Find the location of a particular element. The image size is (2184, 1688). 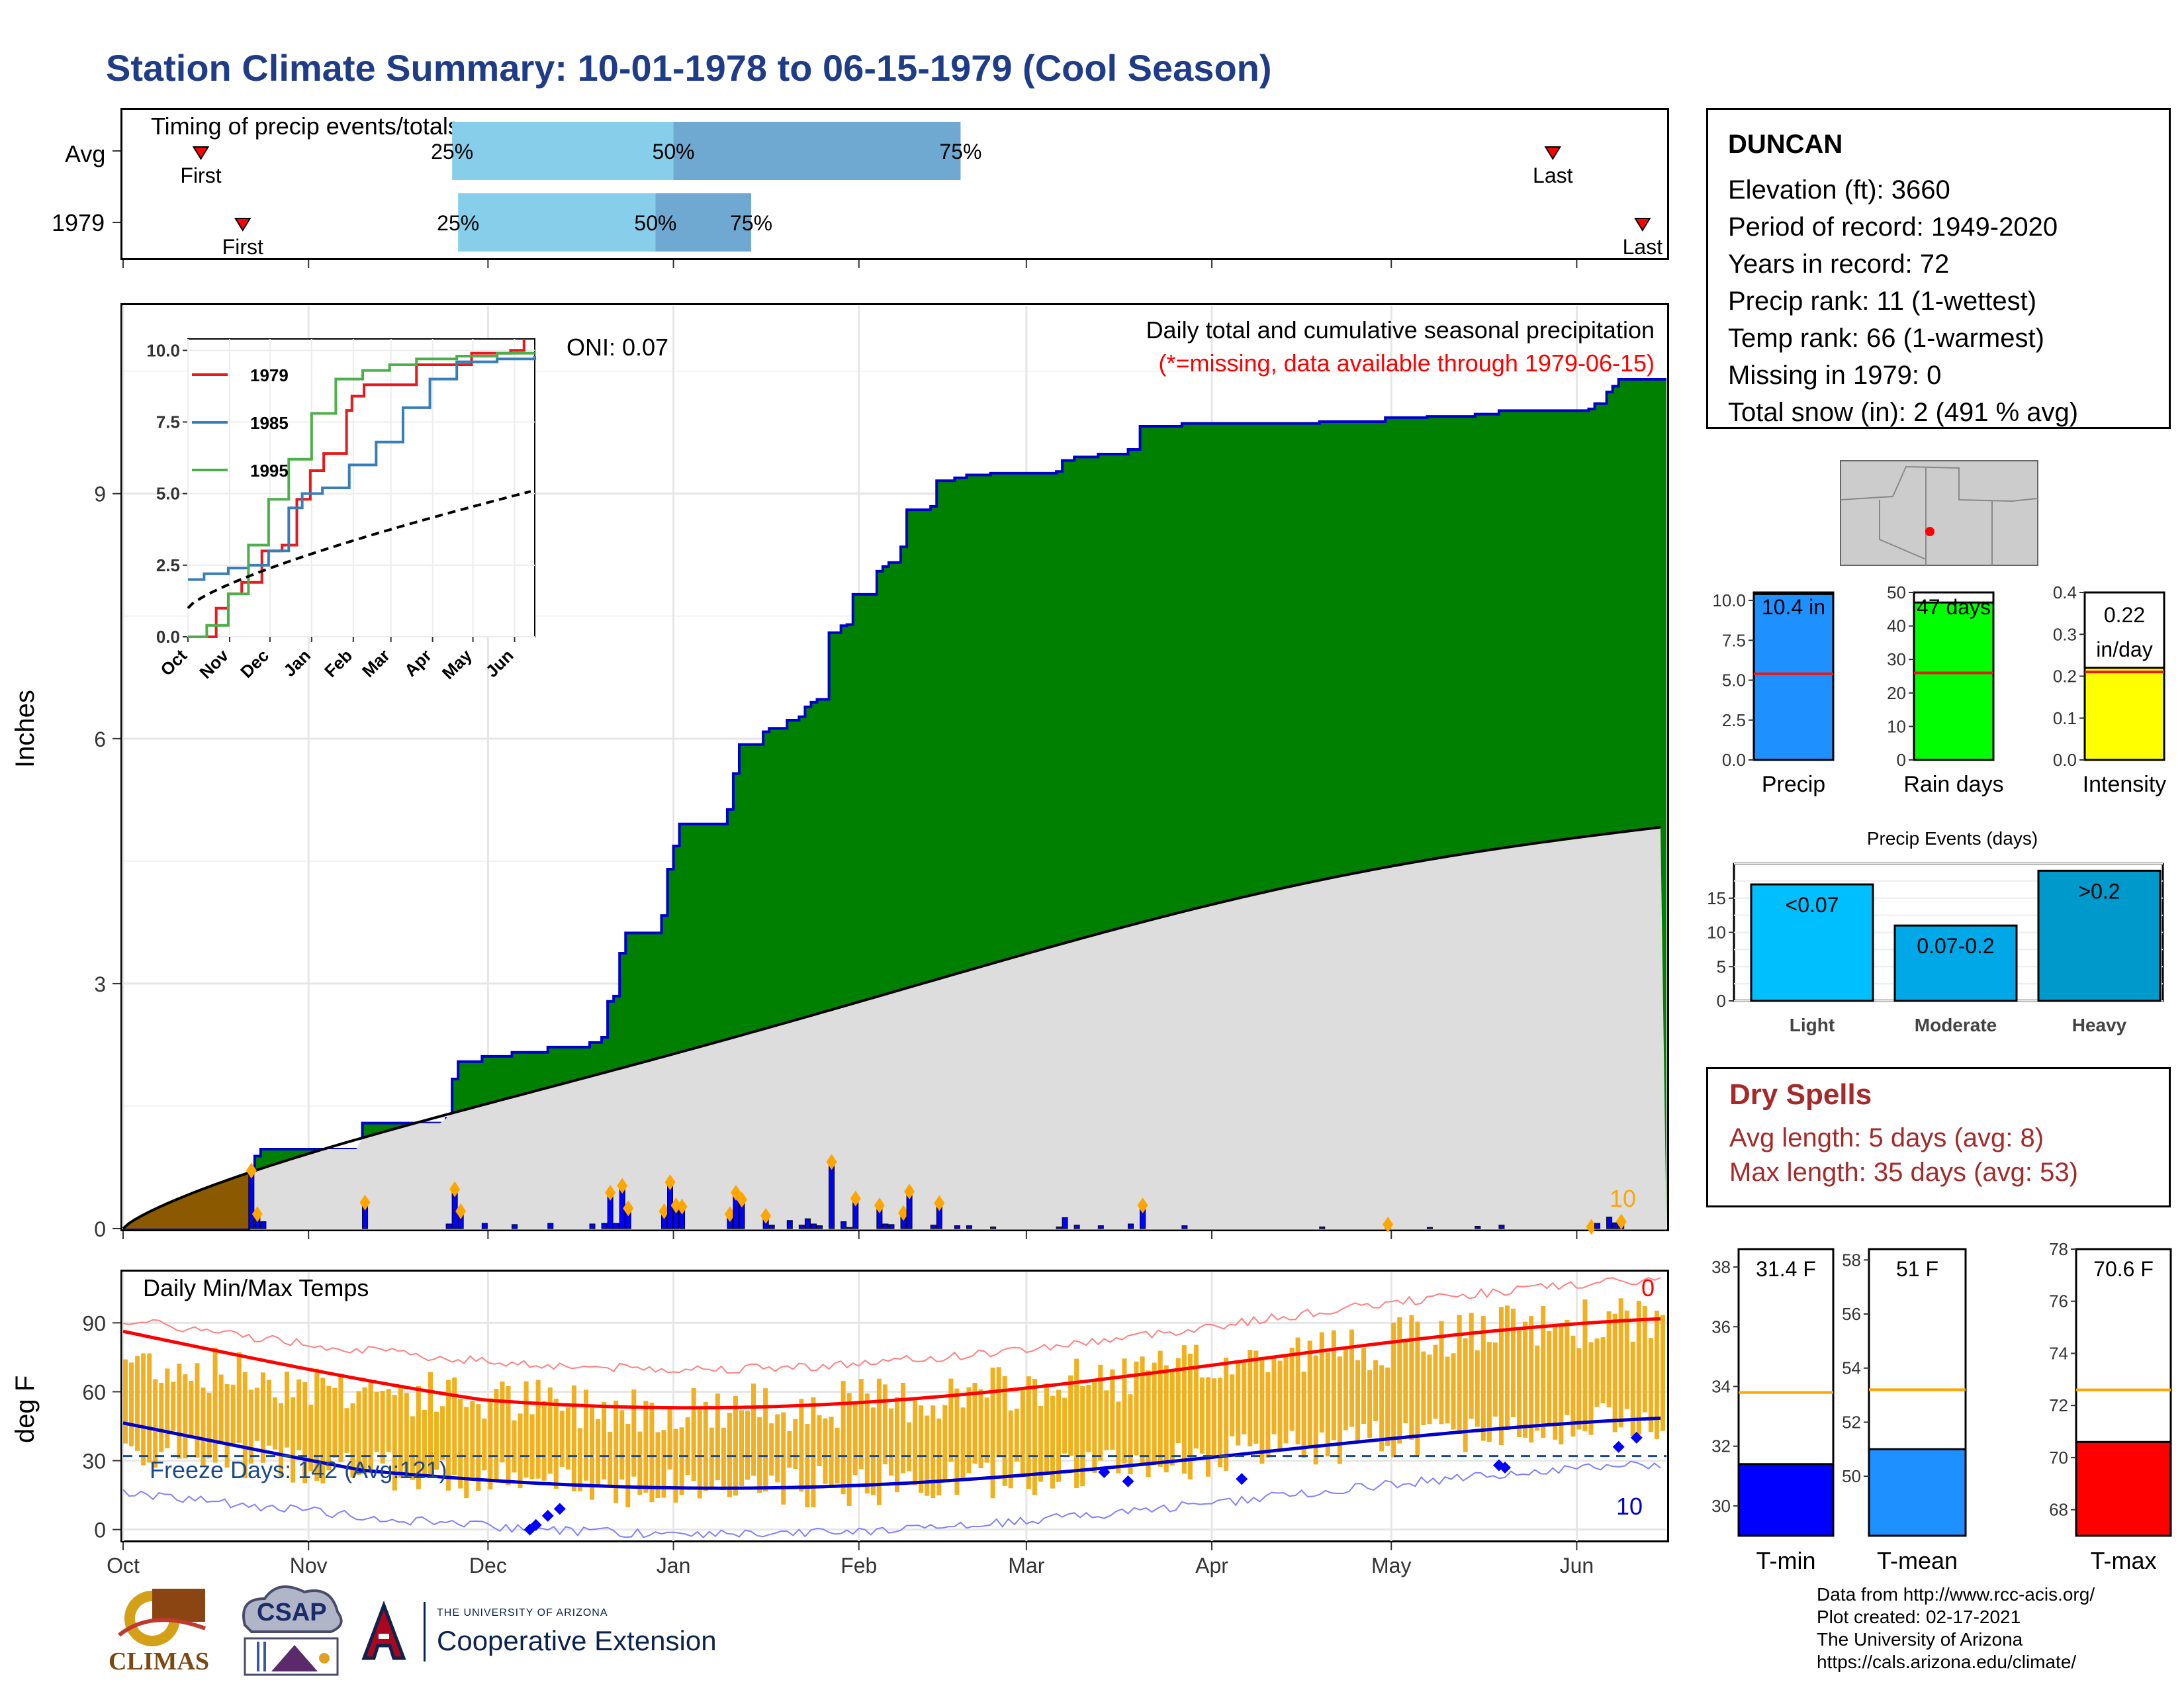

summary-ytick-label: 0.2 is located at coordinates (2065, 676).